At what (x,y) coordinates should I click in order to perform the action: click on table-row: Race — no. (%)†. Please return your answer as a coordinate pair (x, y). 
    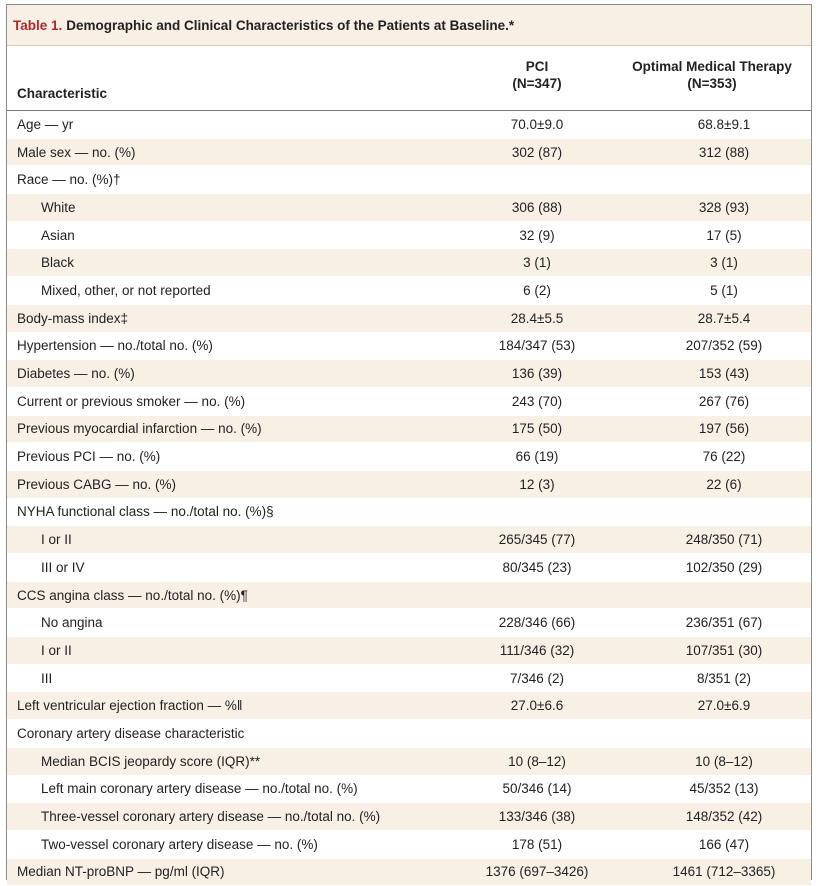
    Looking at the image, I should click on (409, 180).